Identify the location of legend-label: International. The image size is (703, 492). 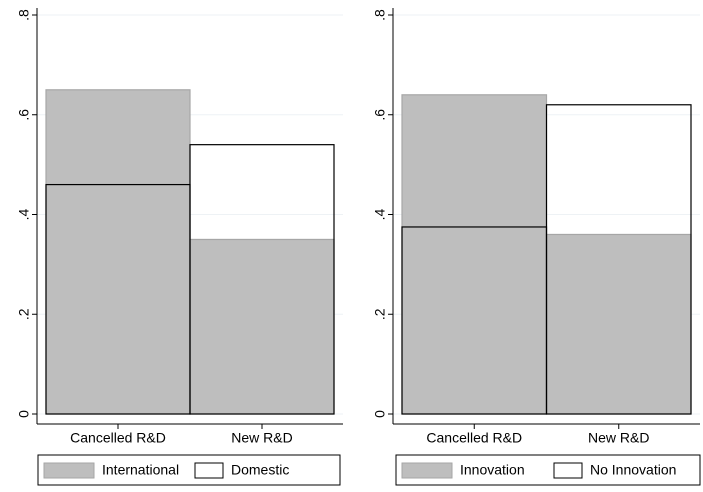
(140, 470).